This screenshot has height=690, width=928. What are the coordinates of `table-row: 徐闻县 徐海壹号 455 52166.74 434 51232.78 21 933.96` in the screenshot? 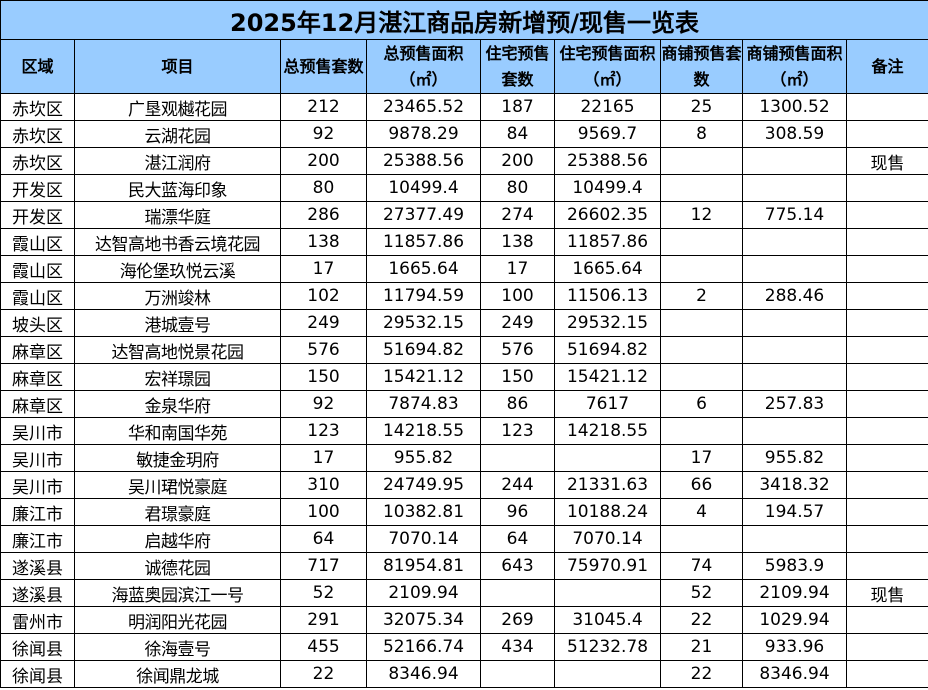 It's located at (464, 647).